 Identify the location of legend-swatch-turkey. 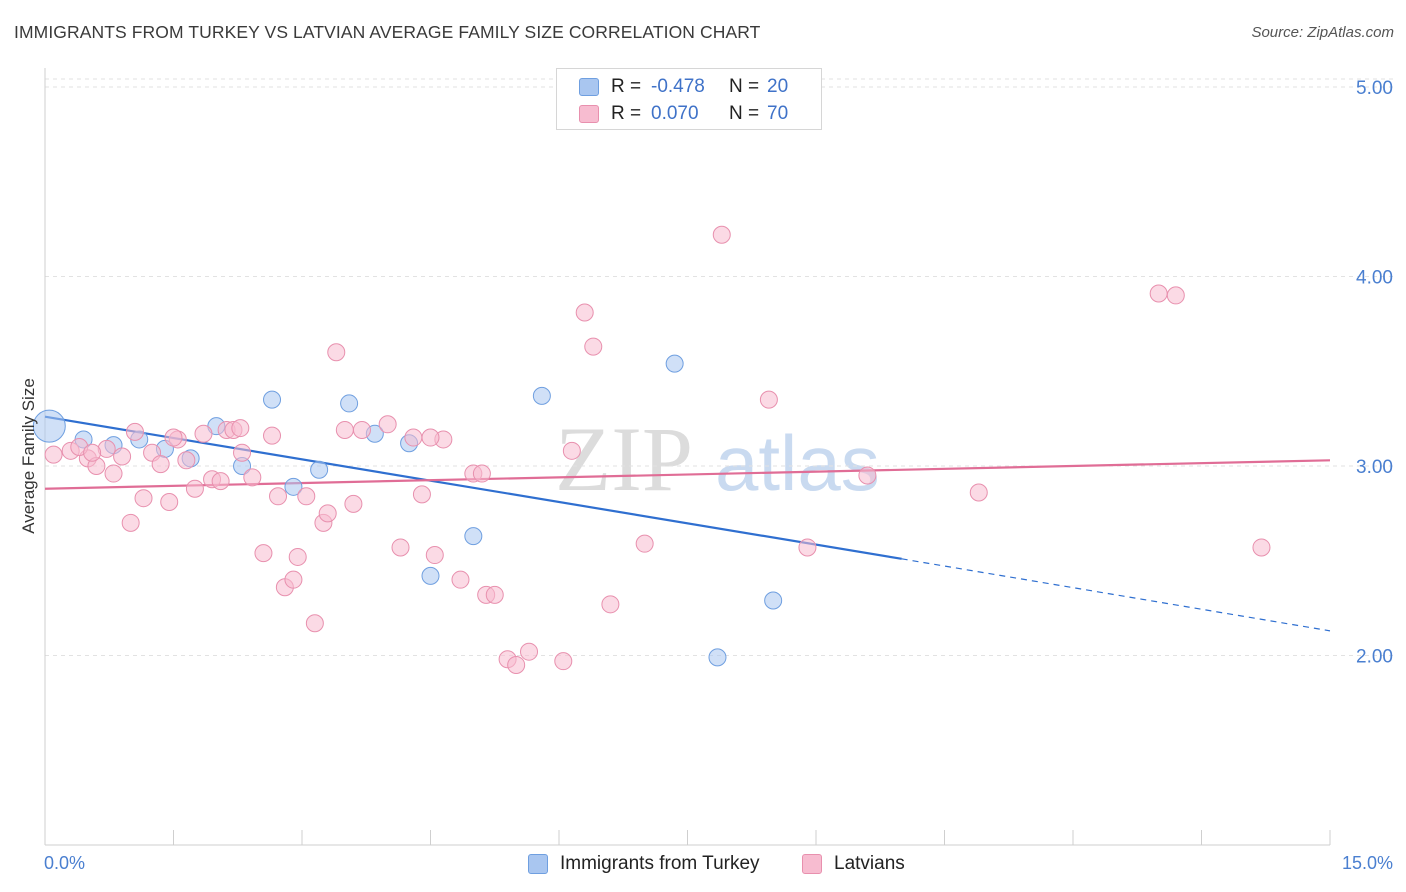
(589, 87).